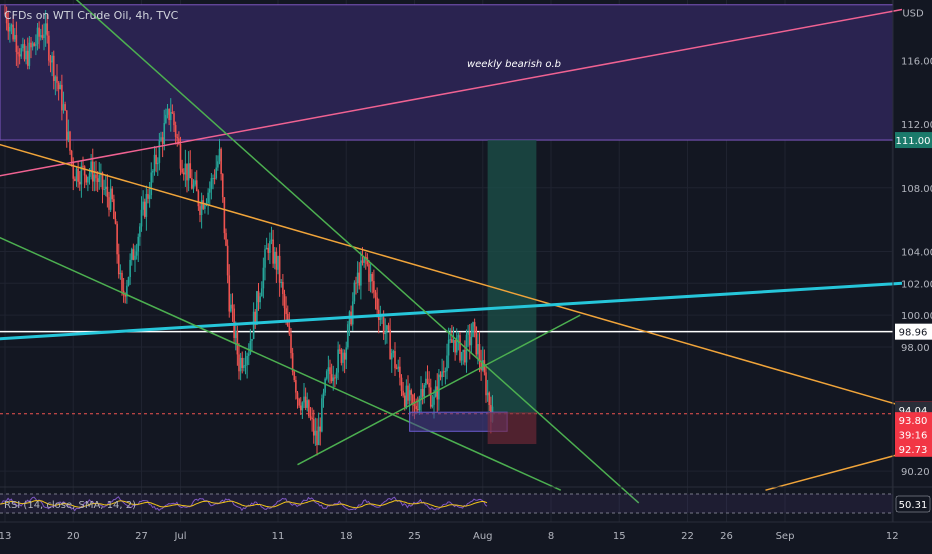 This screenshot has height=554, width=932. I want to click on trendline-orange-lower, so click(834, 471).